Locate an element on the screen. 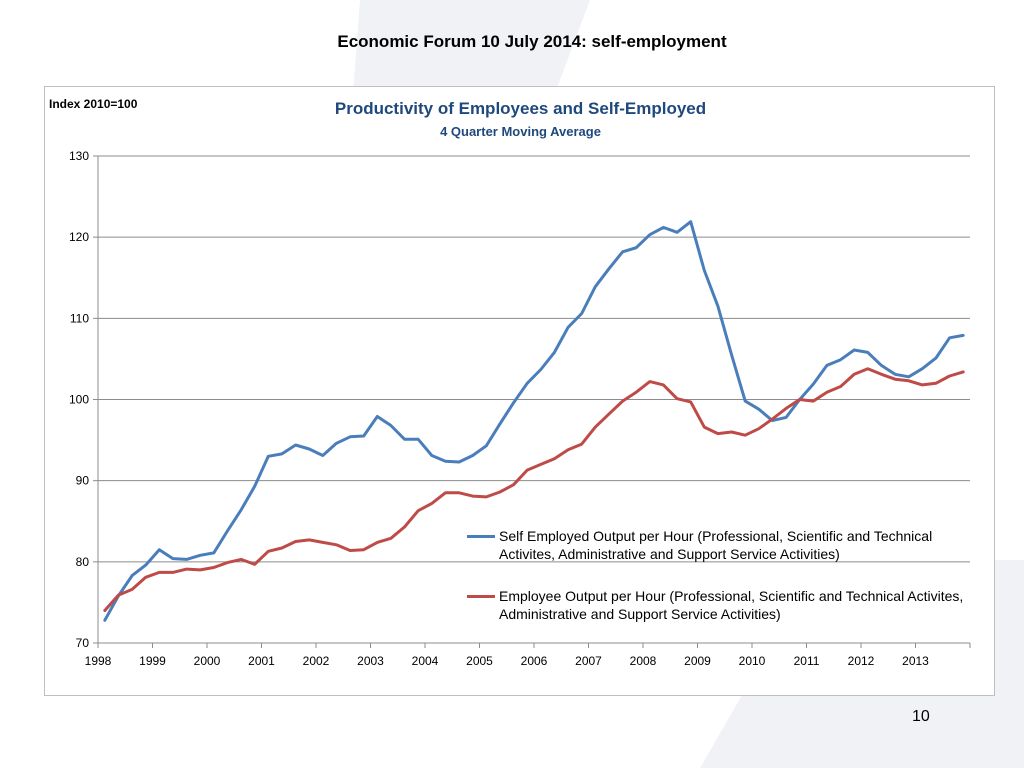  y-tick-label: 70 is located at coordinates (83, 643).